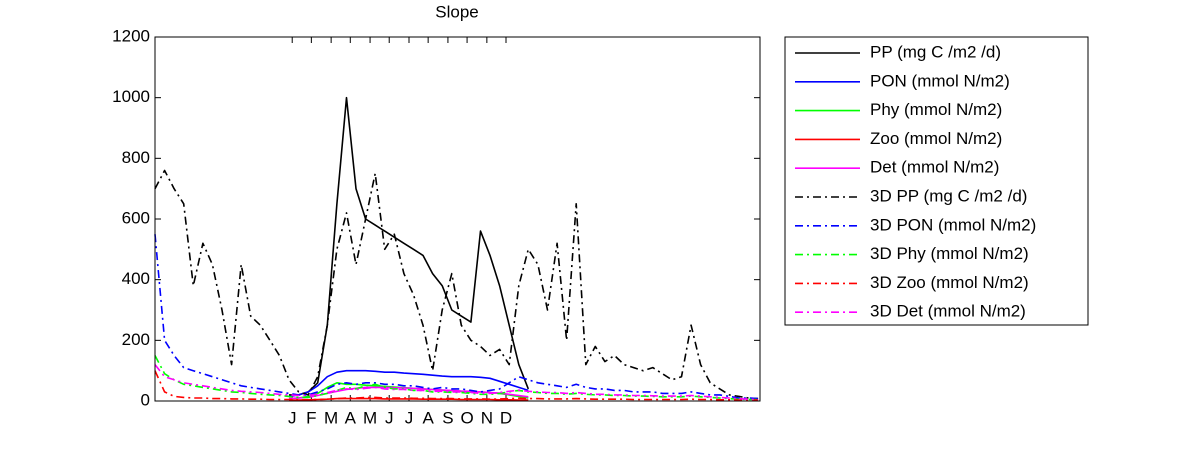  I want to click on legend-label: 3D PON (mmol N/m2), so click(953, 224).